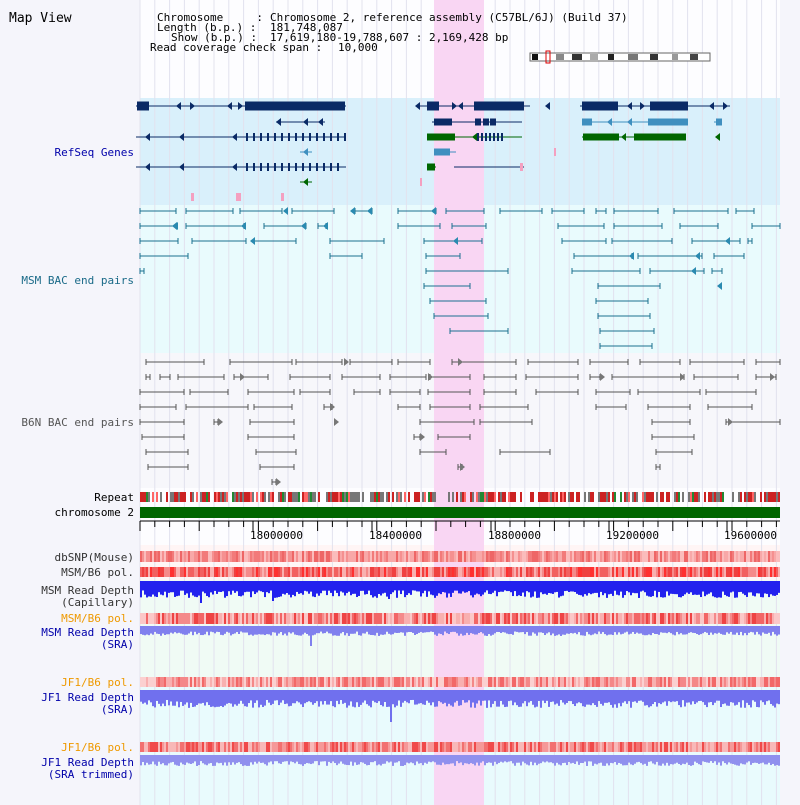  Describe the element at coordinates (87, 697) in the screenshot. I see `track-label-jf1-depth-sra: JF1 Read Depth` at that location.